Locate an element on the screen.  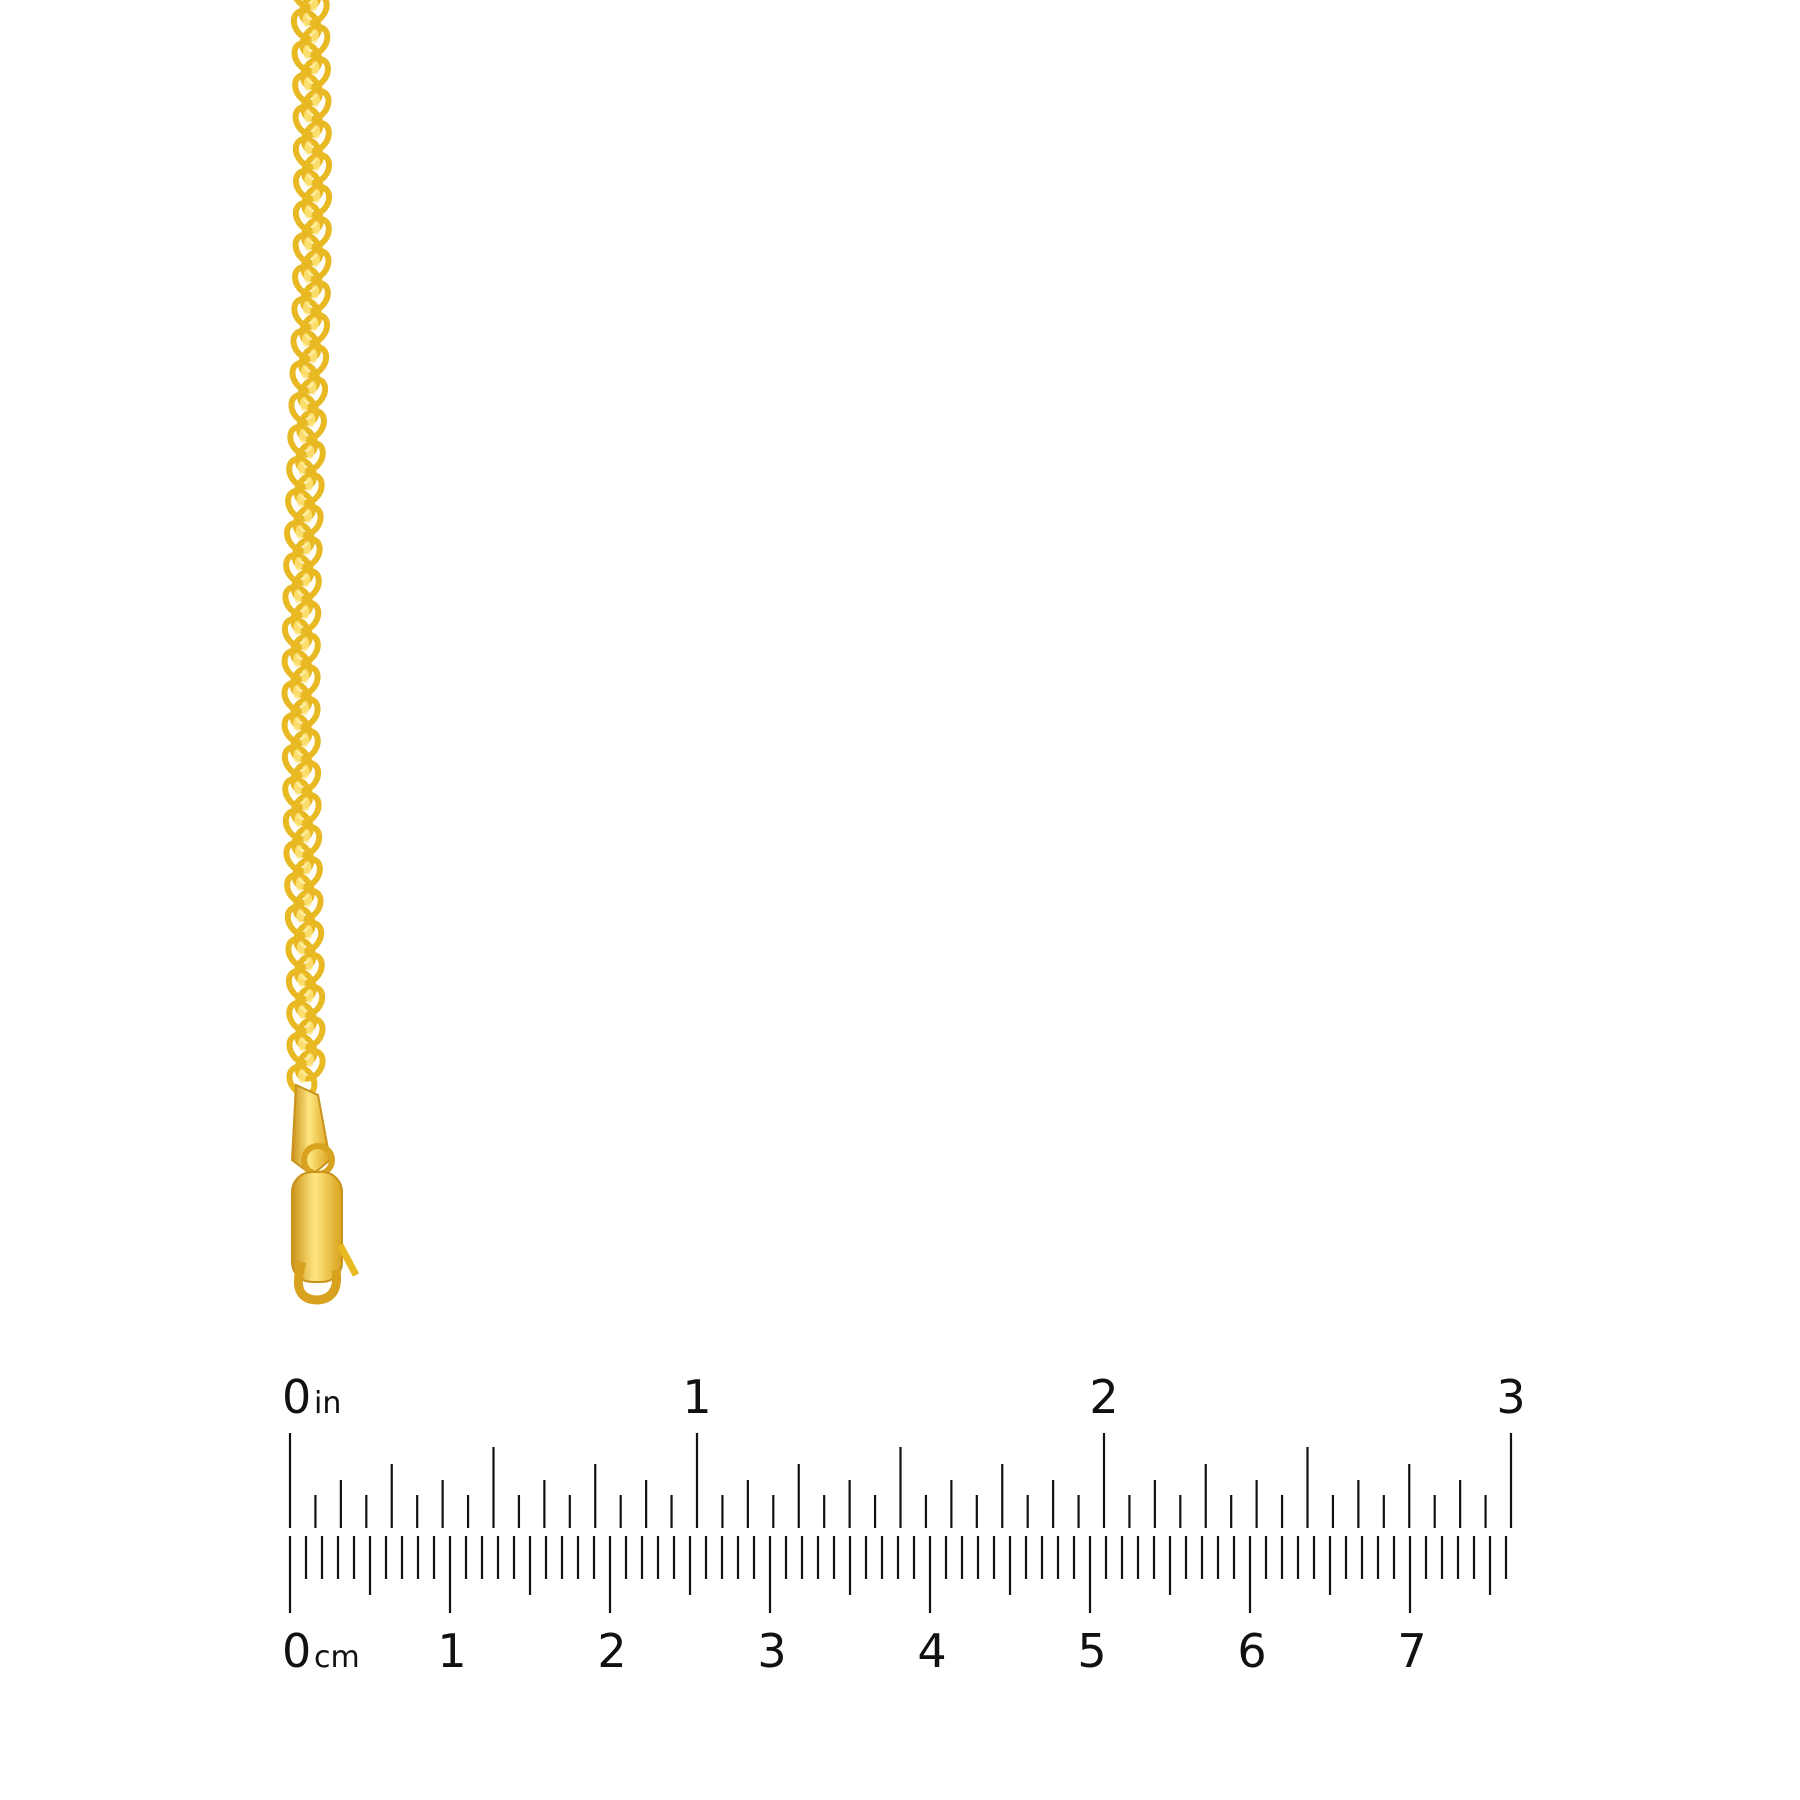
cm-ticks is located at coordinates (898, 1574).